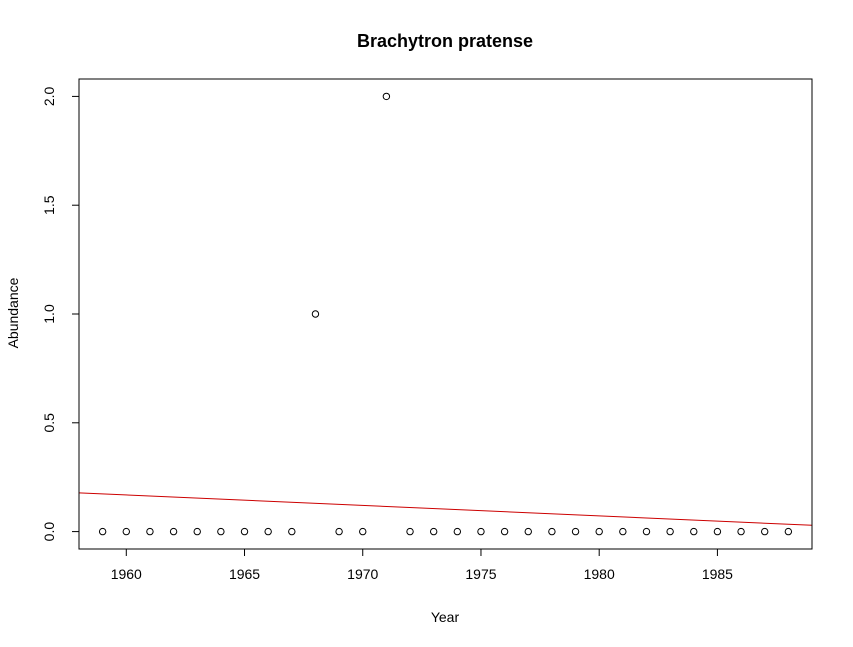 Image resolution: width=853 pixels, height=647 pixels. What do you see at coordinates (362, 574) in the screenshot?
I see `x-tick-label: 1970` at bounding box center [362, 574].